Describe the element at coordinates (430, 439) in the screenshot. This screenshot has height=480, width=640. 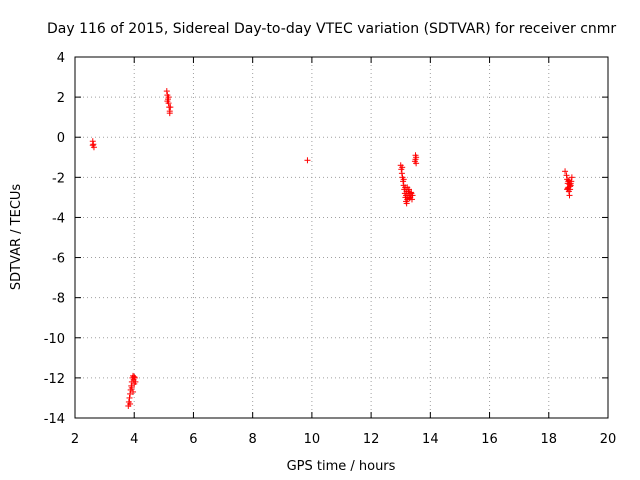
I see `x-tick-label: 14` at that location.